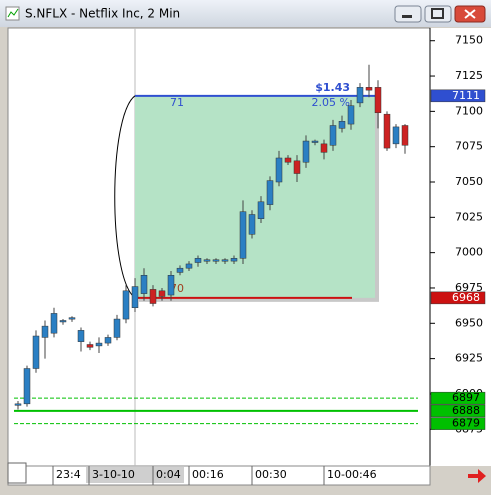 This screenshot has height=495, width=491. Describe the element at coordinates (466, 423) in the screenshot. I see `price-tag-label: 6879` at that location.